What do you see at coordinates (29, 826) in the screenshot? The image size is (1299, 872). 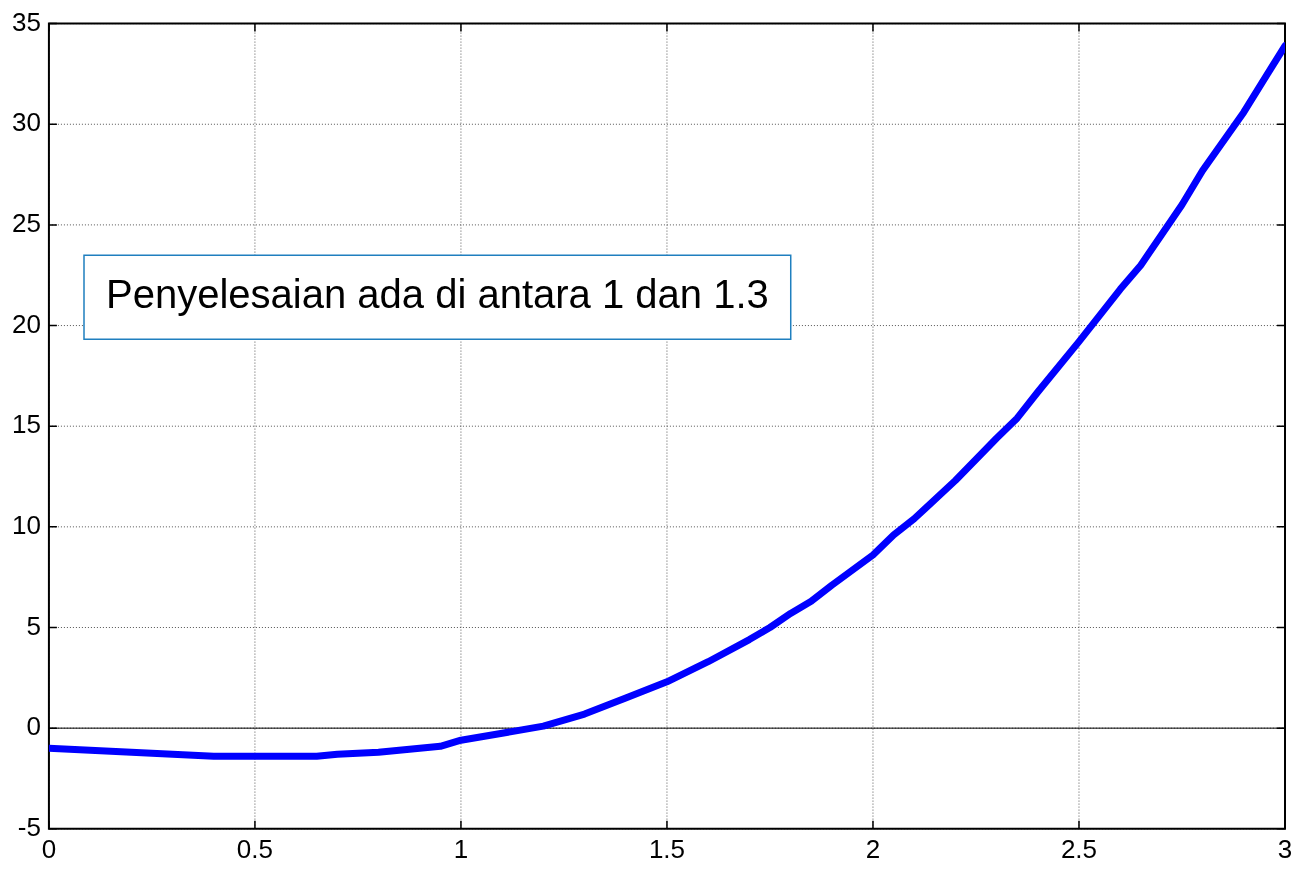 I see `y-tick-label: -5` at bounding box center [29, 826].